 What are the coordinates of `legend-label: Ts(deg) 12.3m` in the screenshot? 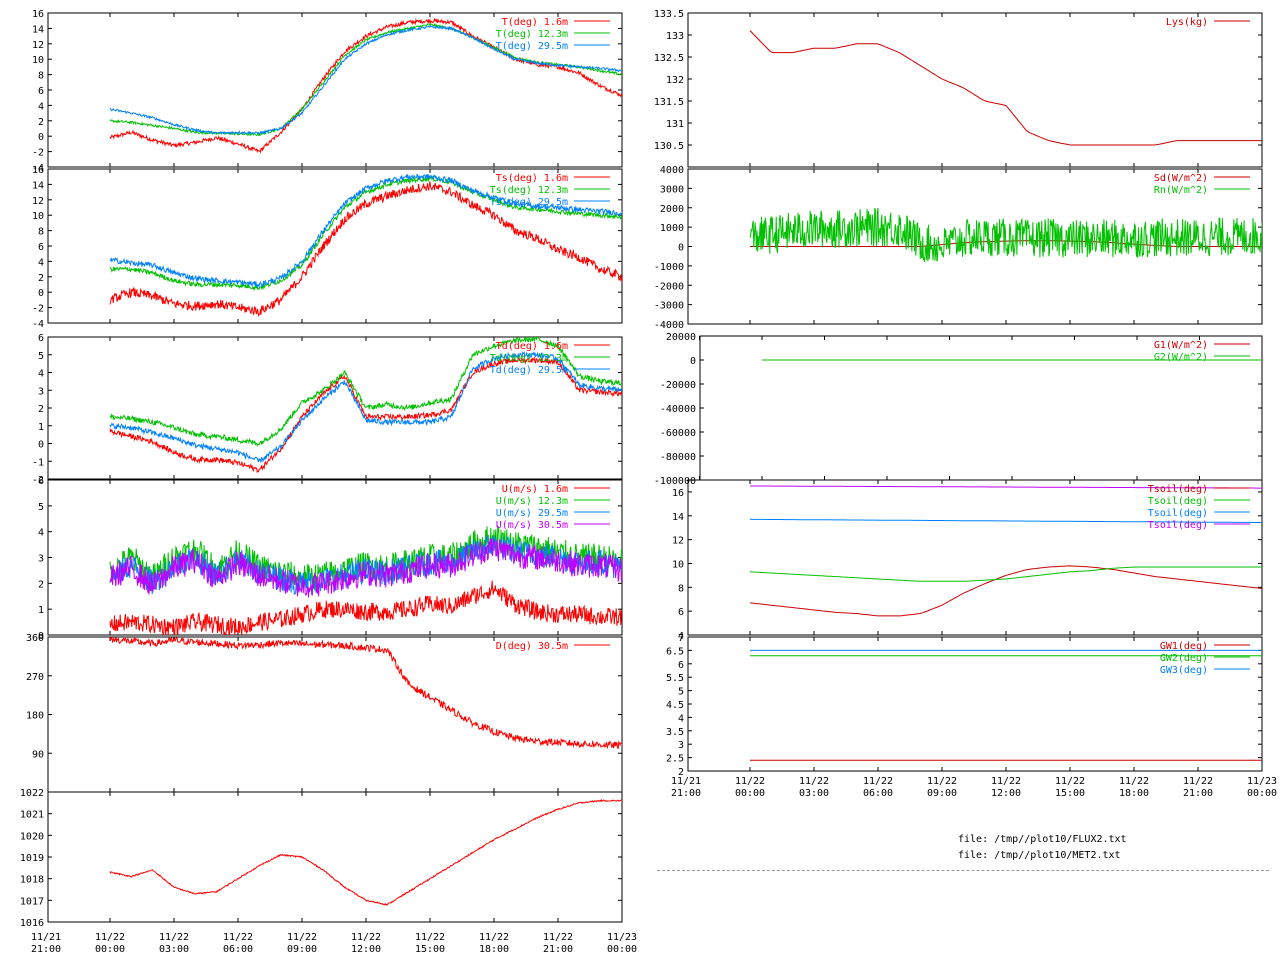 It's located at (529, 190).